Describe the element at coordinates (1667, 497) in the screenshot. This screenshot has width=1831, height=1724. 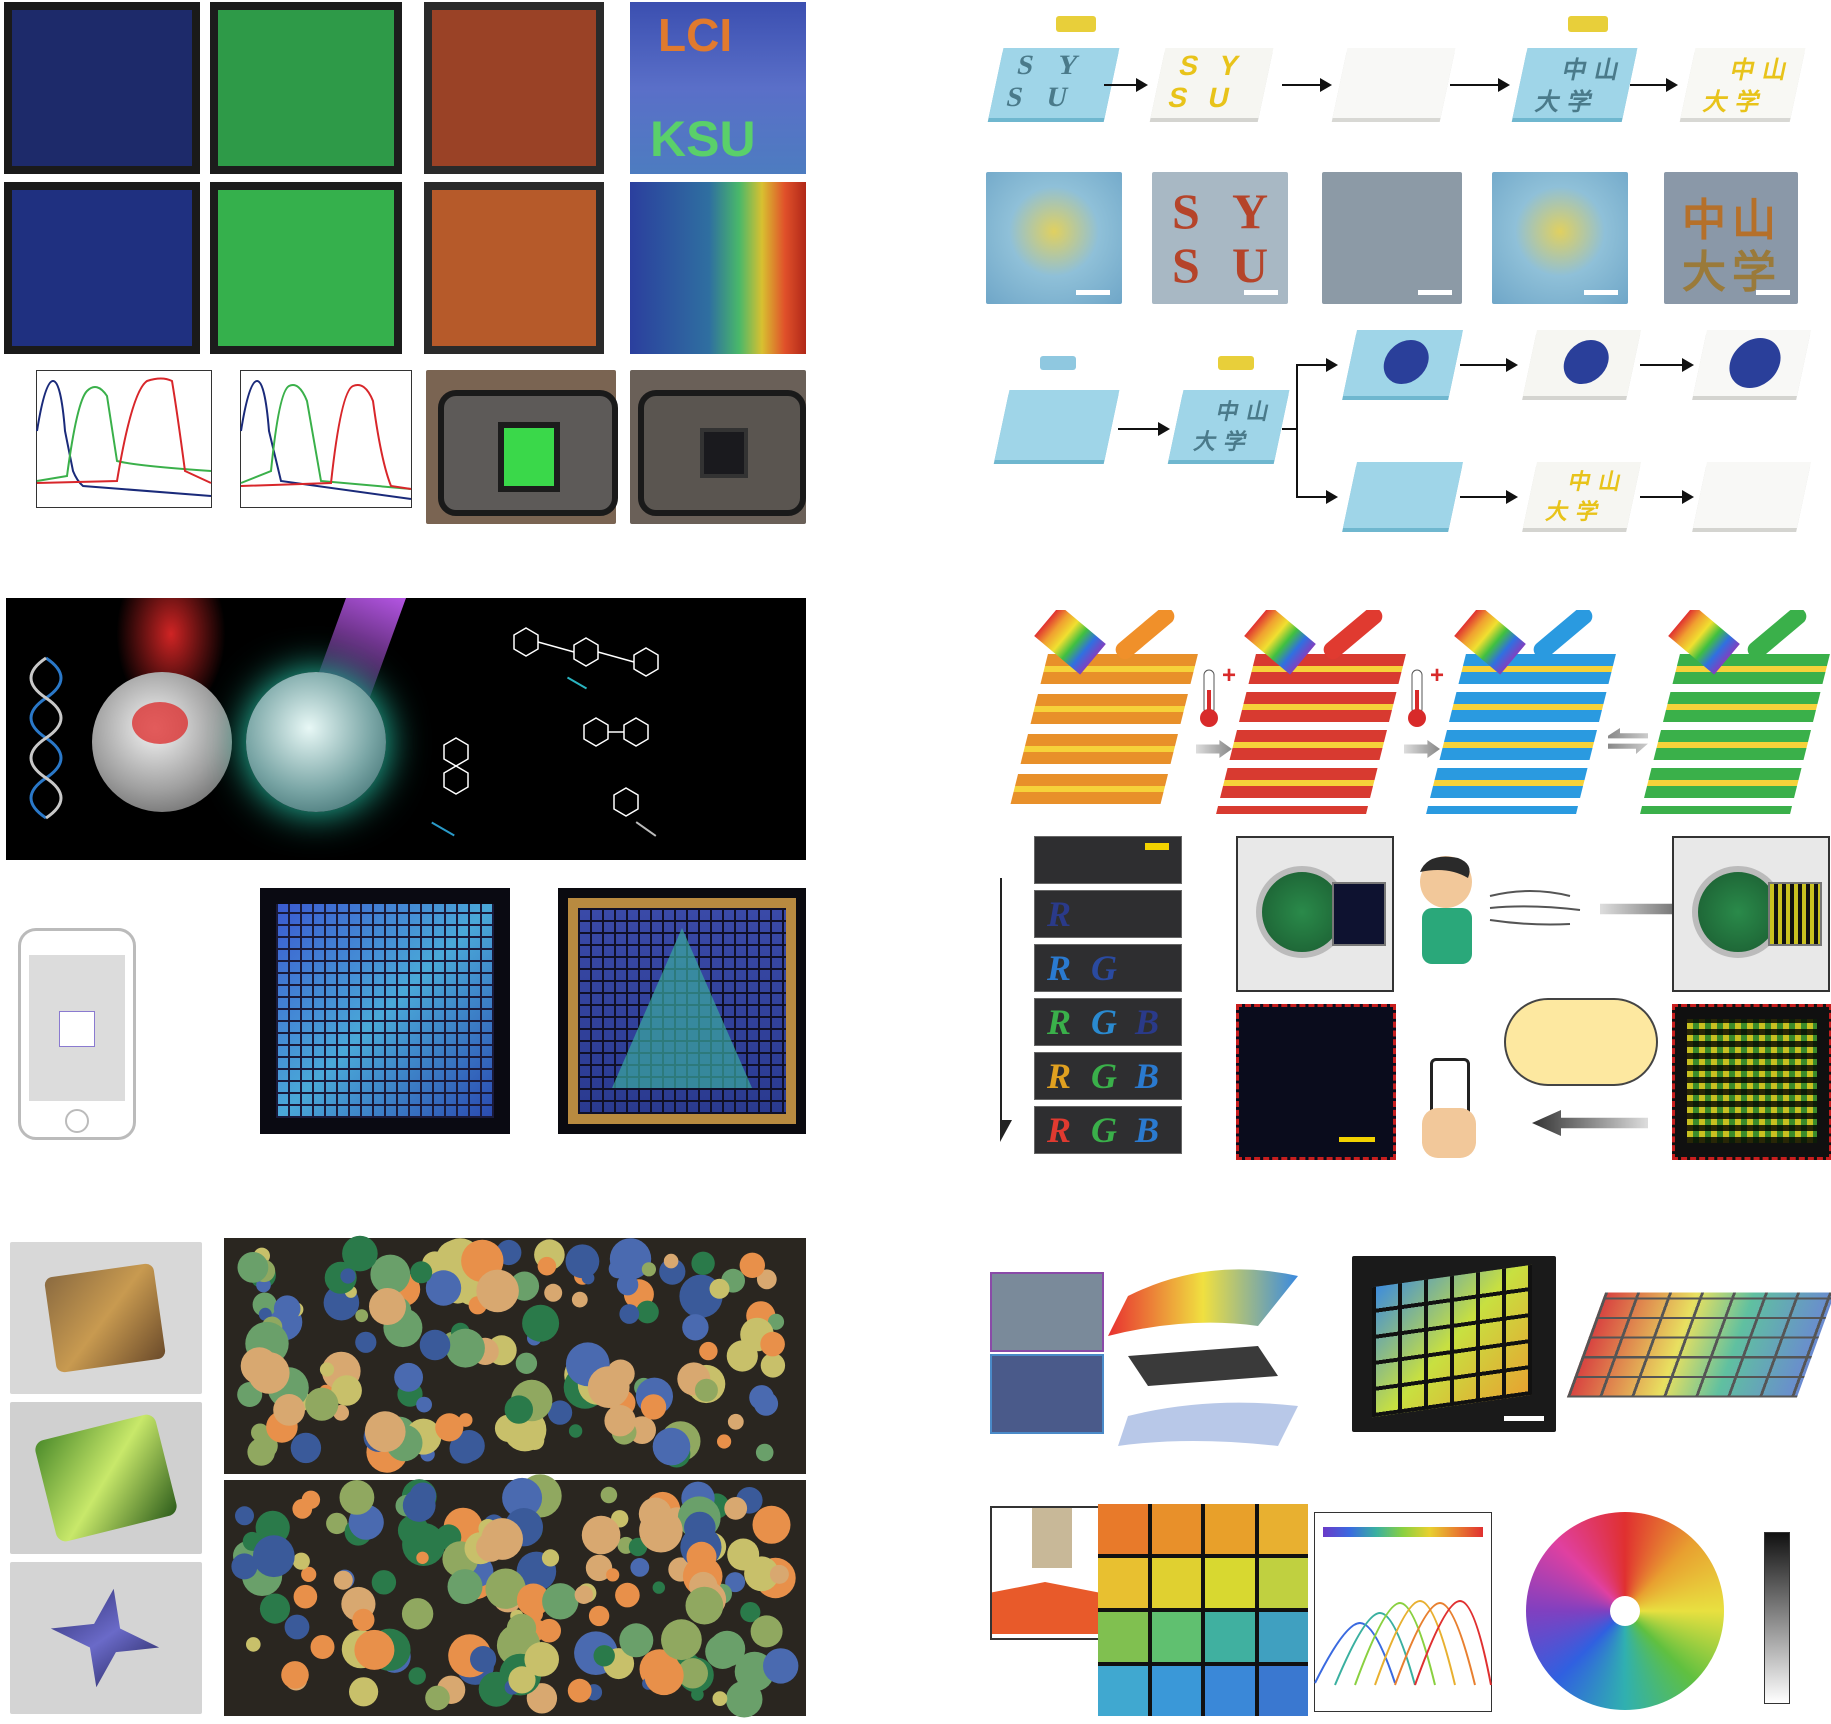
I see `arrow-b9` at that location.